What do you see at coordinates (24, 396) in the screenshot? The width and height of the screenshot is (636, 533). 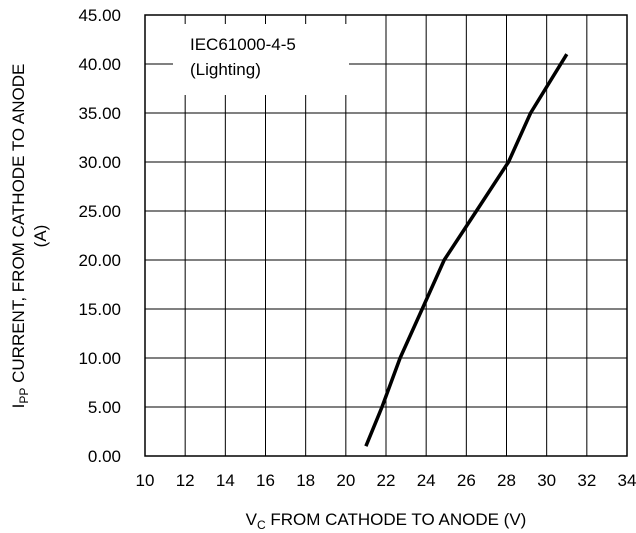 I see `y-axis-title-sub: PP` at bounding box center [24, 396].